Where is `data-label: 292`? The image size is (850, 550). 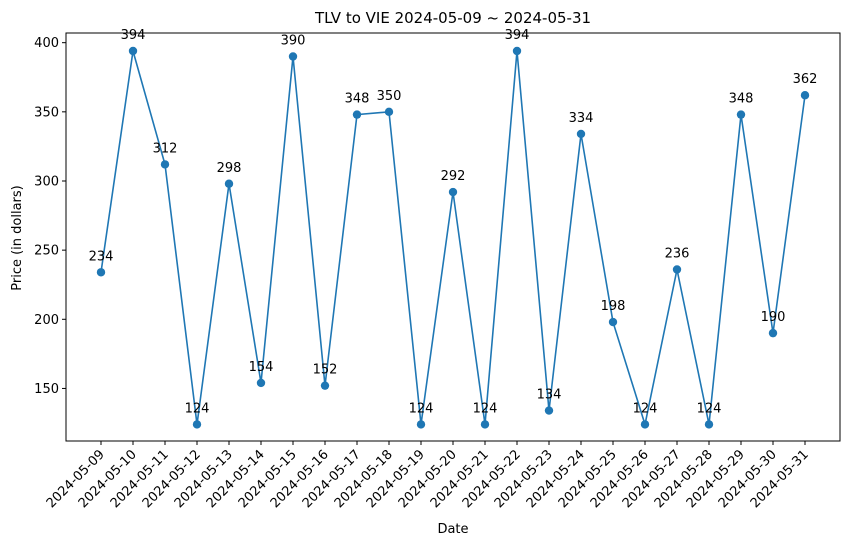
data-label: 292 is located at coordinates (453, 176).